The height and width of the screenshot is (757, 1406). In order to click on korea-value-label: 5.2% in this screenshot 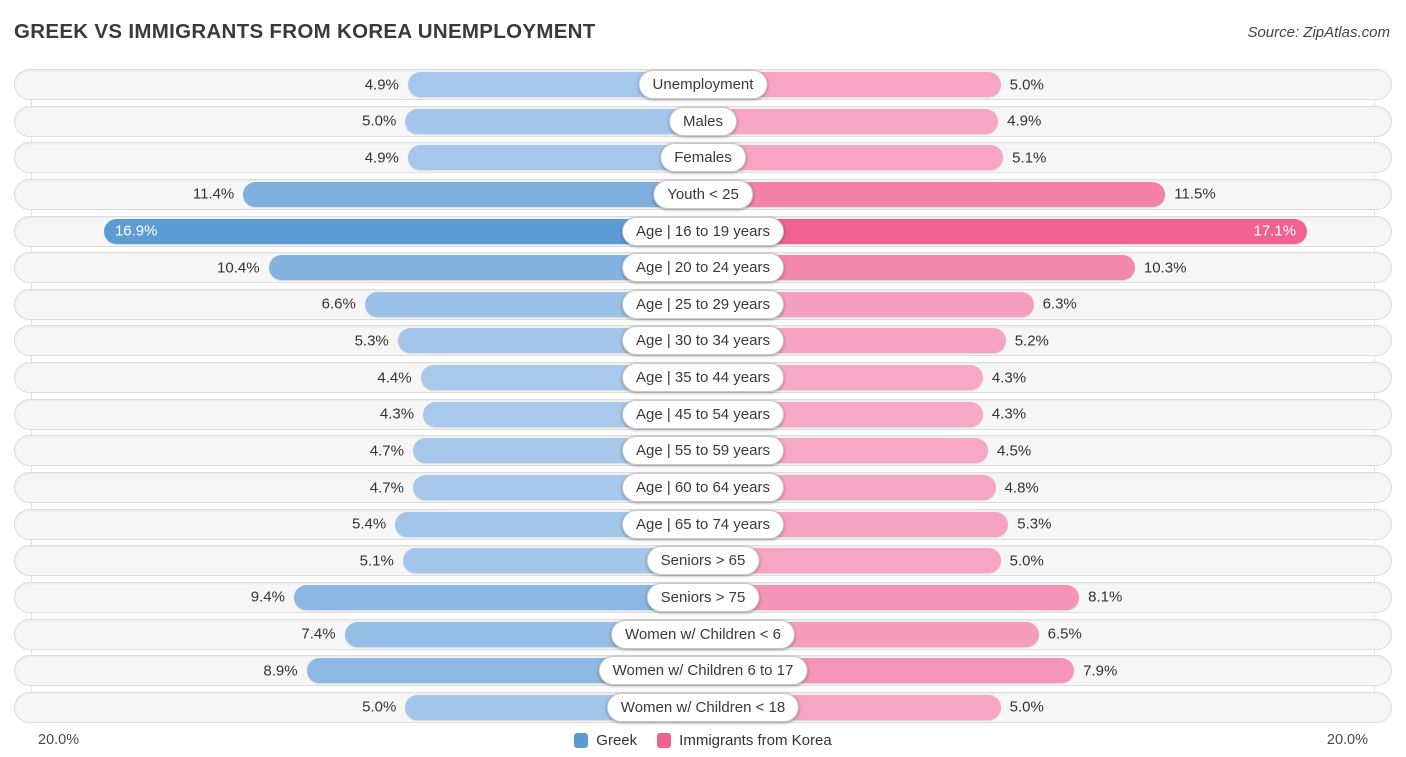, I will do `click(1031, 341)`.